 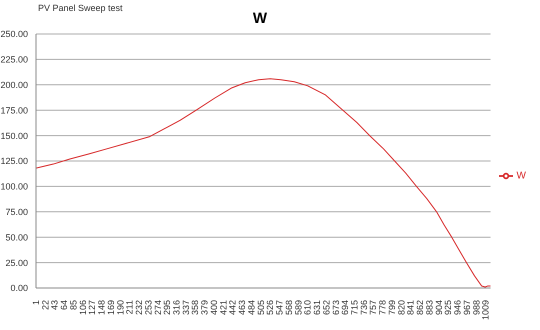 What do you see at coordinates (55, 305) in the screenshot?
I see `x-tick-label: 43` at bounding box center [55, 305].